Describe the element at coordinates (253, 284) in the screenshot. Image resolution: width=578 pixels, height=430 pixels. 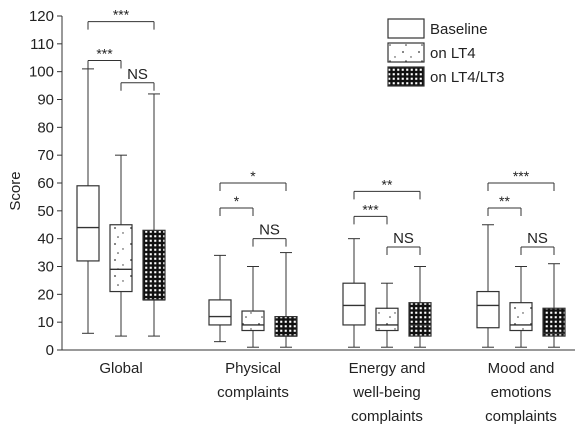
I see `box-group: * * NS Physical complaints` at that location.